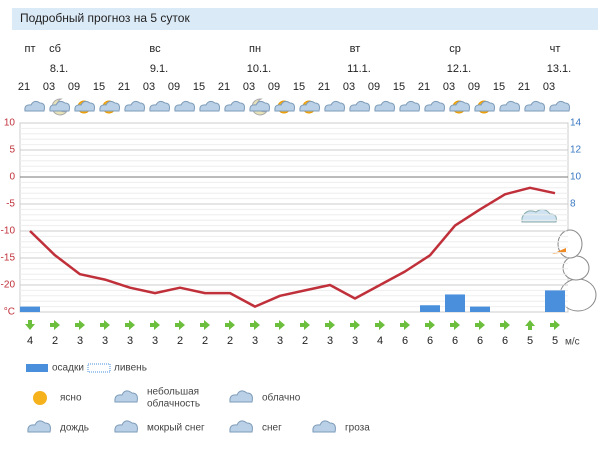  Describe the element at coordinates (555, 49) in the screenshot. I see `day-name: чт` at that location.